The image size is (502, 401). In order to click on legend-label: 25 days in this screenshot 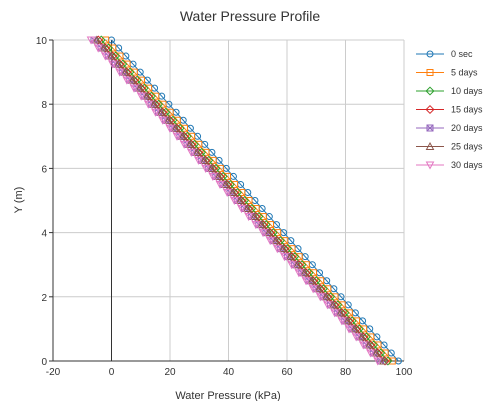, I will do `click(467, 147)`.